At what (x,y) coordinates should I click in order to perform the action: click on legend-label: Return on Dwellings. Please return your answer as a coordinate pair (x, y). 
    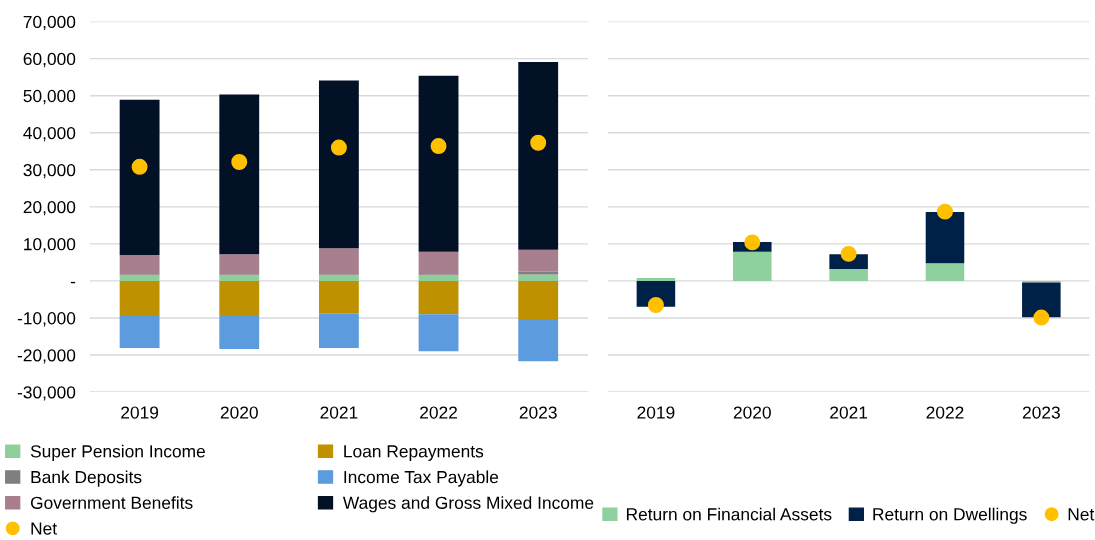
    Looking at the image, I should click on (950, 515).